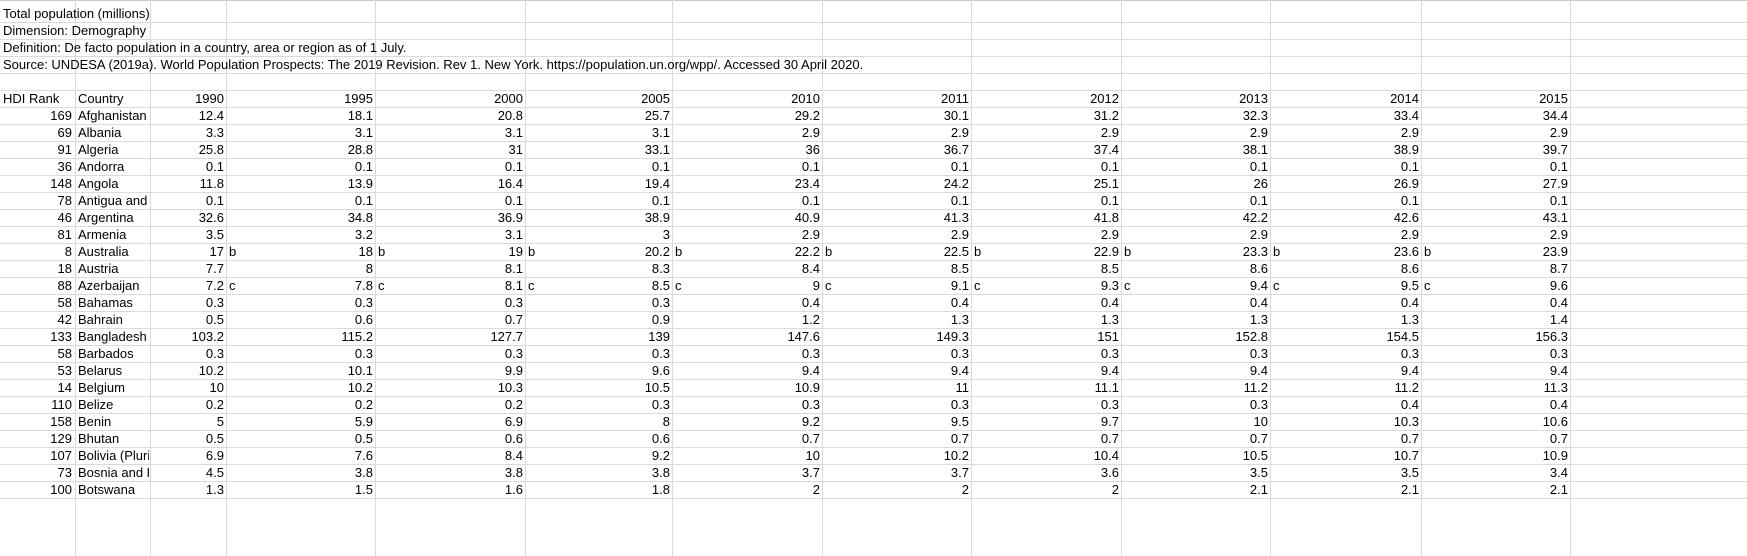 The height and width of the screenshot is (556, 1747). I want to click on population-value-cell: 127.7, so click(506, 336).